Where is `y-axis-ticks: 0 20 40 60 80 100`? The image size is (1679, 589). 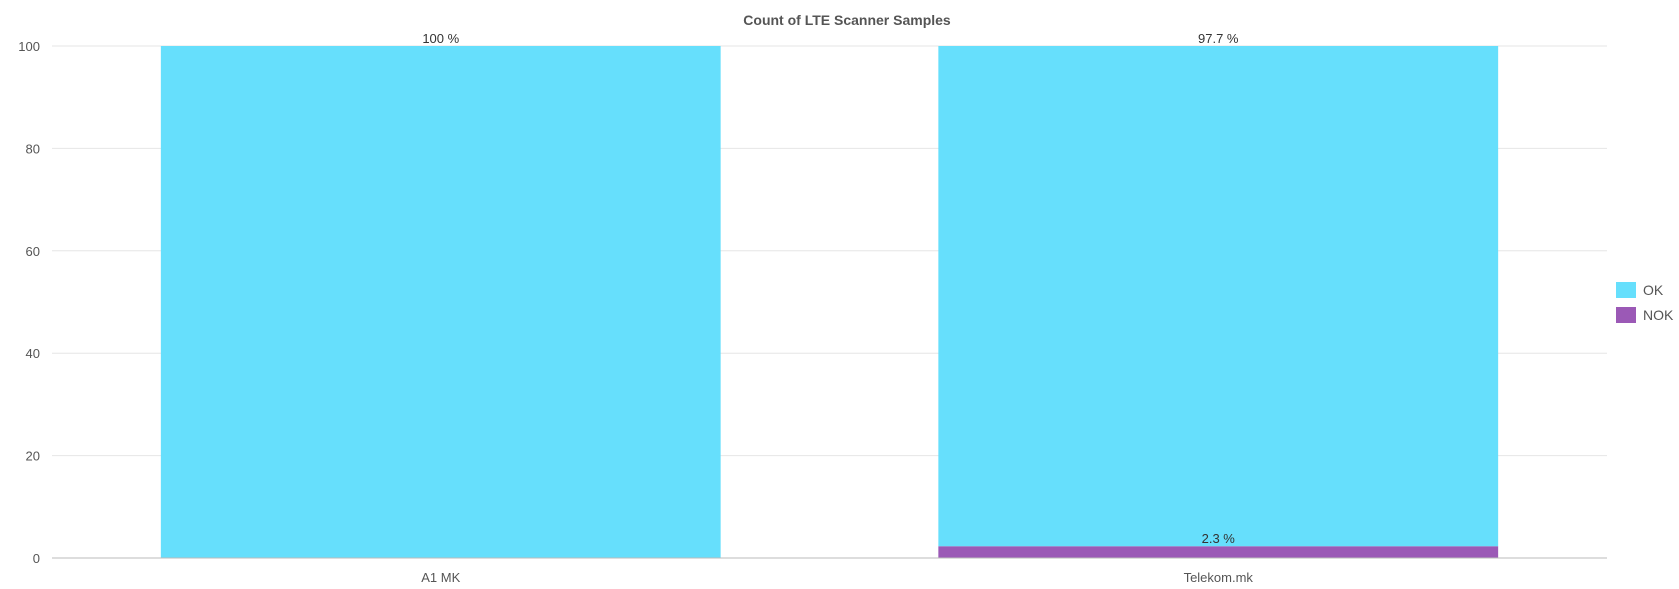 y-axis-ticks: 0 20 40 60 80 100 is located at coordinates (29, 302).